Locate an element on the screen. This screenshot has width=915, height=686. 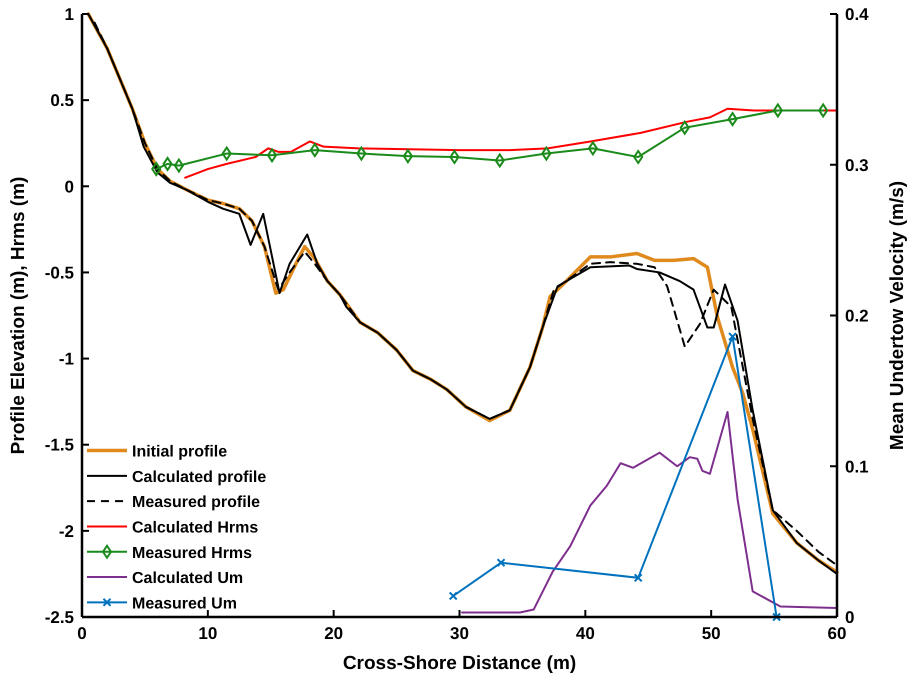
y-tick-label: 0.5 is located at coordinates (62, 100).